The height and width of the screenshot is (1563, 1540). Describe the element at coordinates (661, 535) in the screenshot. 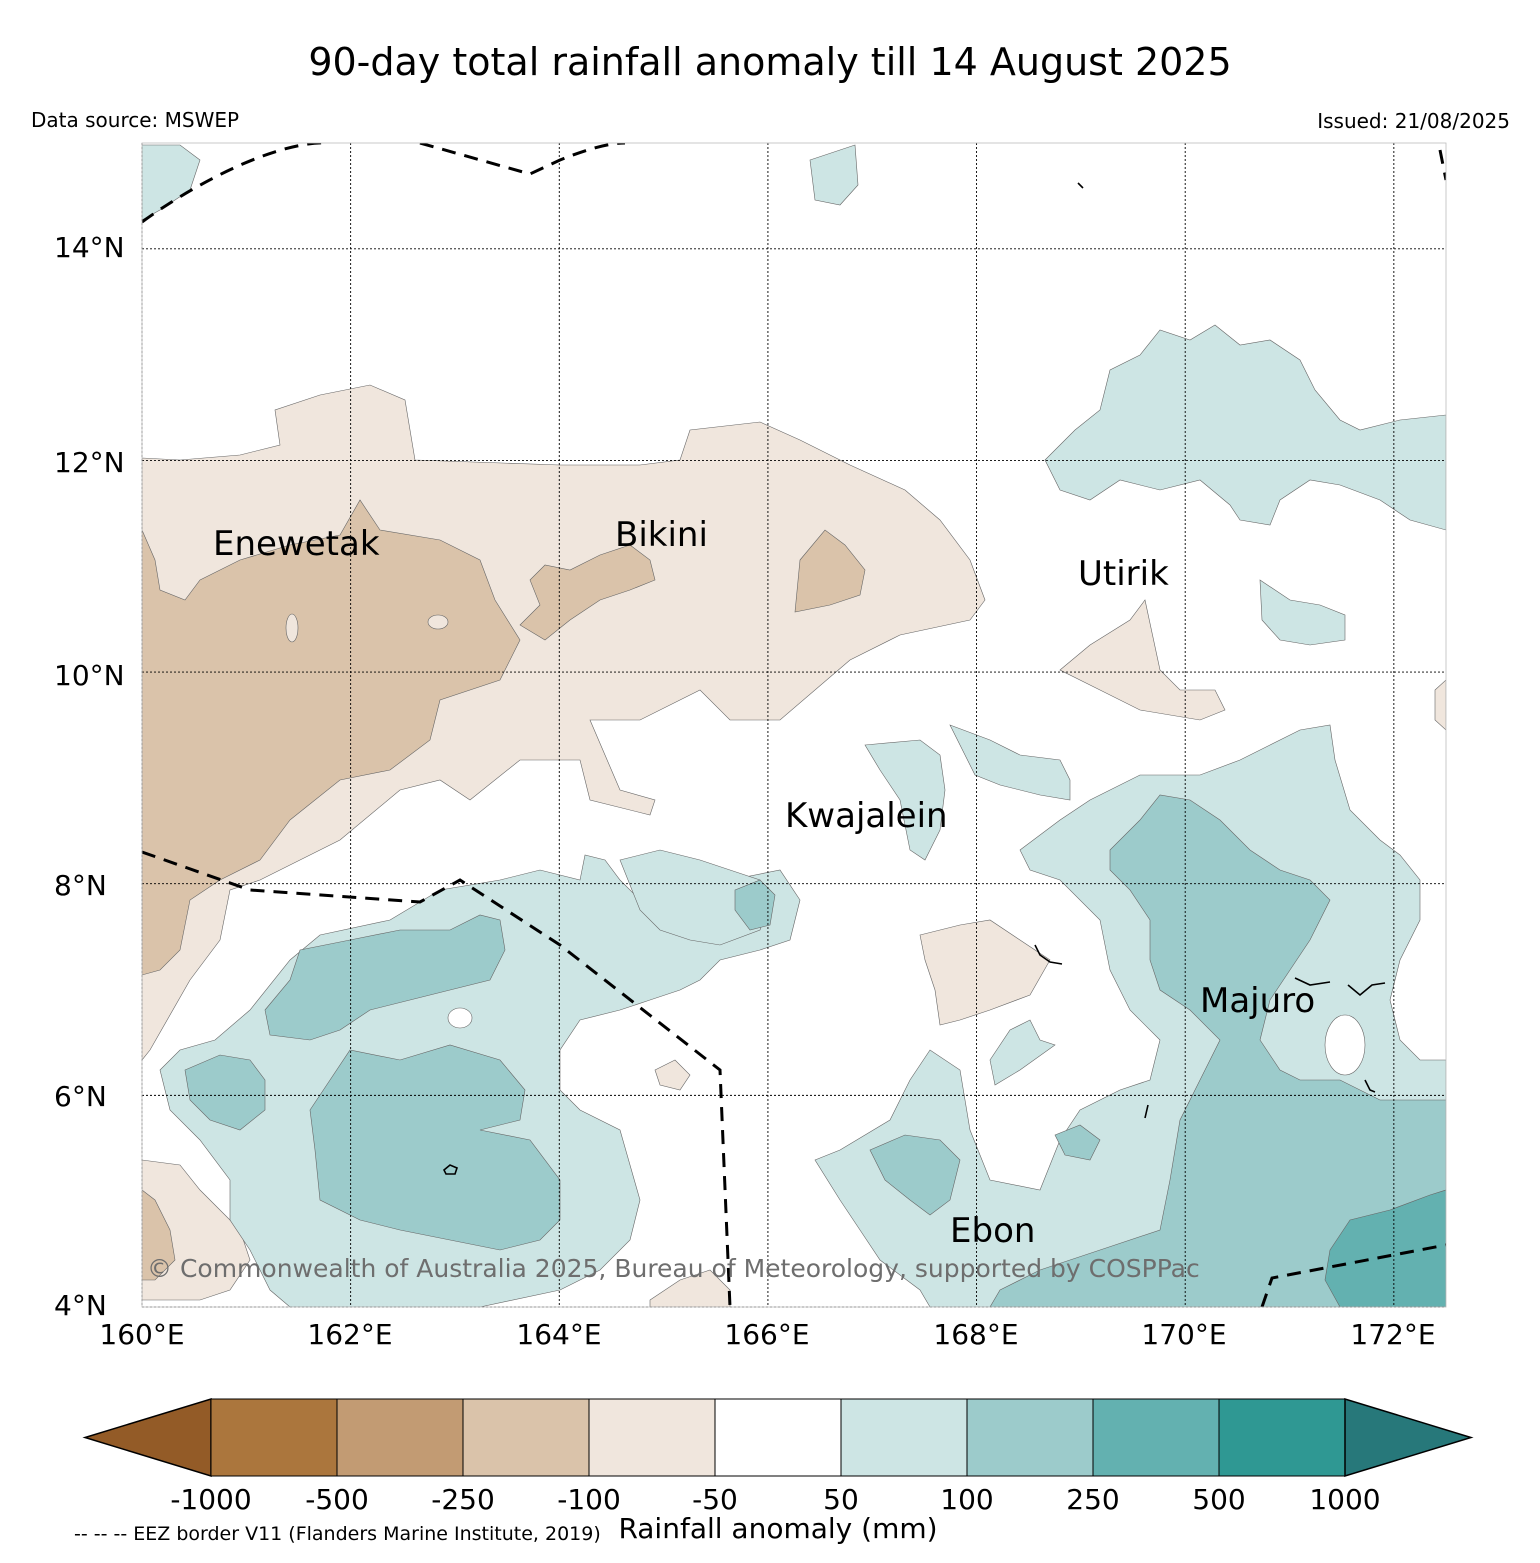

I see `place-label-bikini: Bikini` at that location.